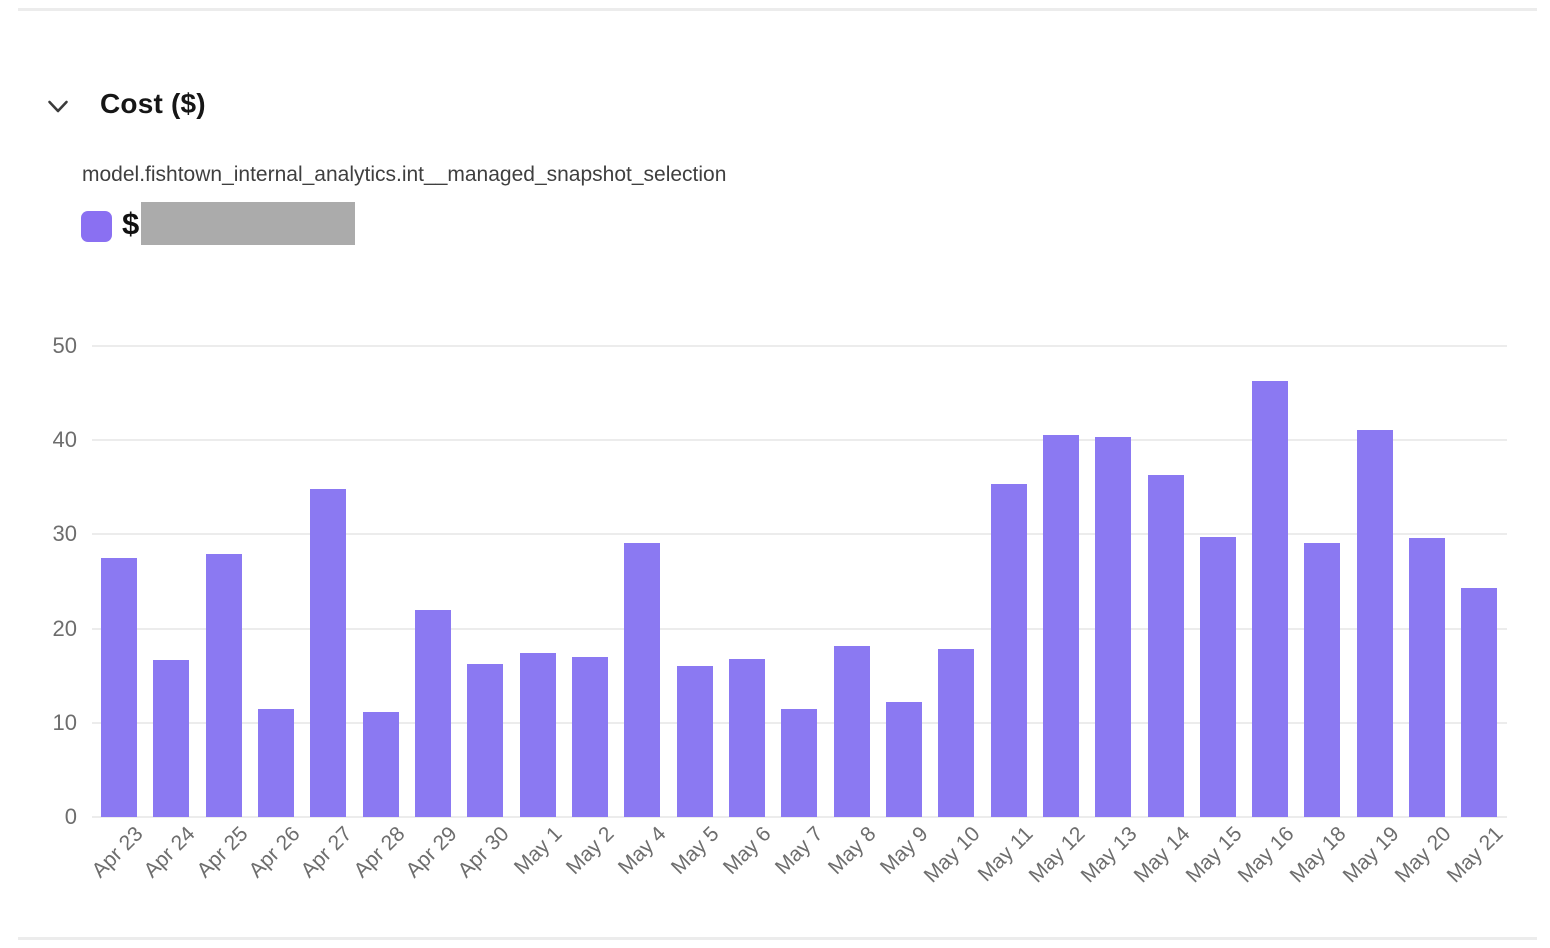  I want to click on y-axis-tick-label: 30, so click(64, 534).